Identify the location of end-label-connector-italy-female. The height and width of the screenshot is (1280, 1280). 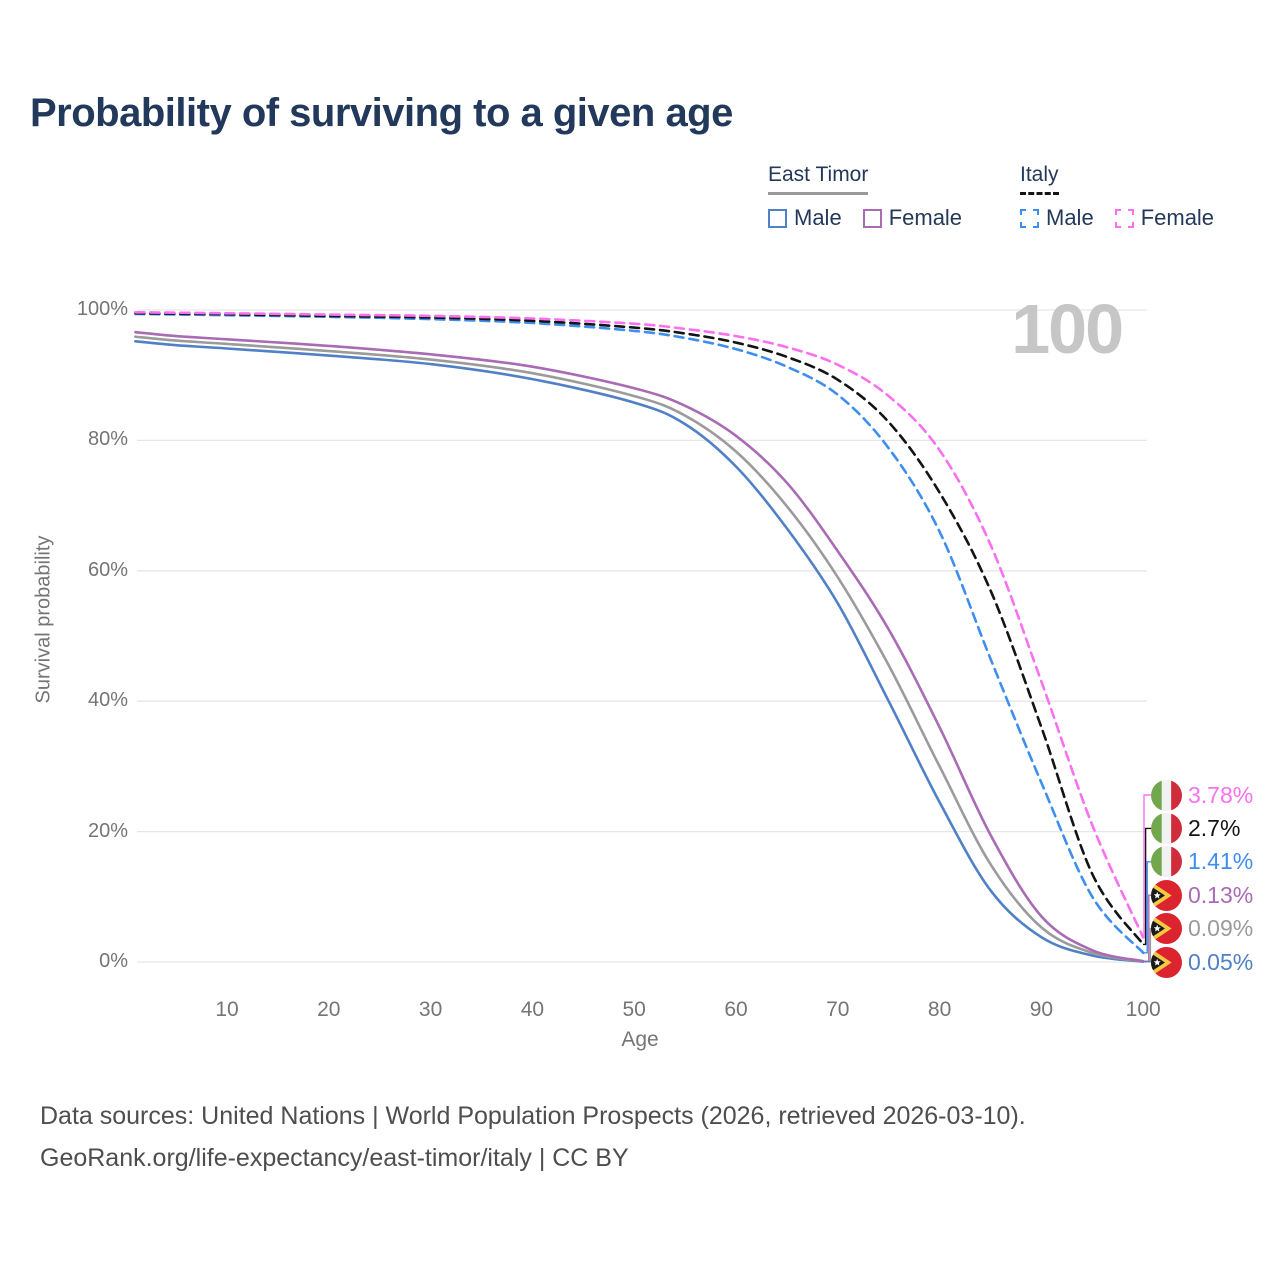
(1147, 866).